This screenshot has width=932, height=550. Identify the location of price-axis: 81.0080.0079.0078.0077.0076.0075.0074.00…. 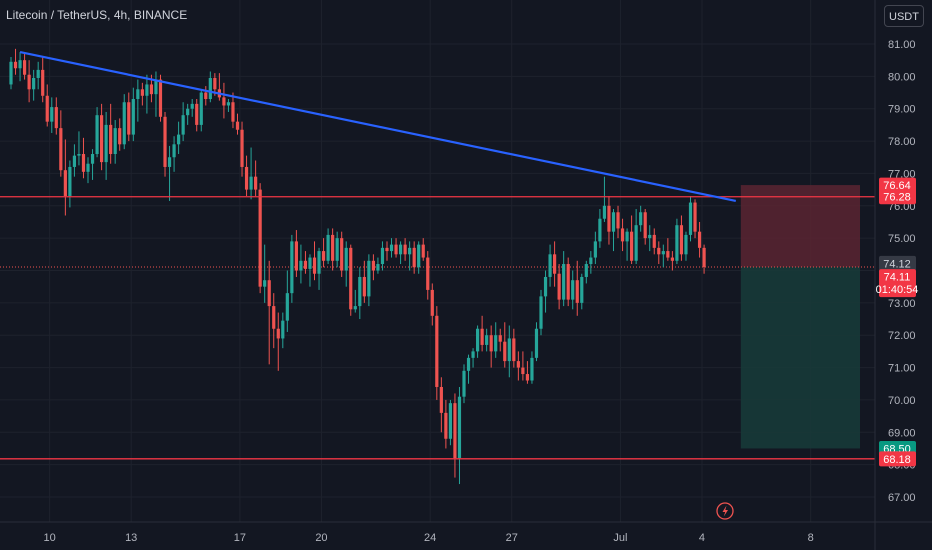
(895, 275).